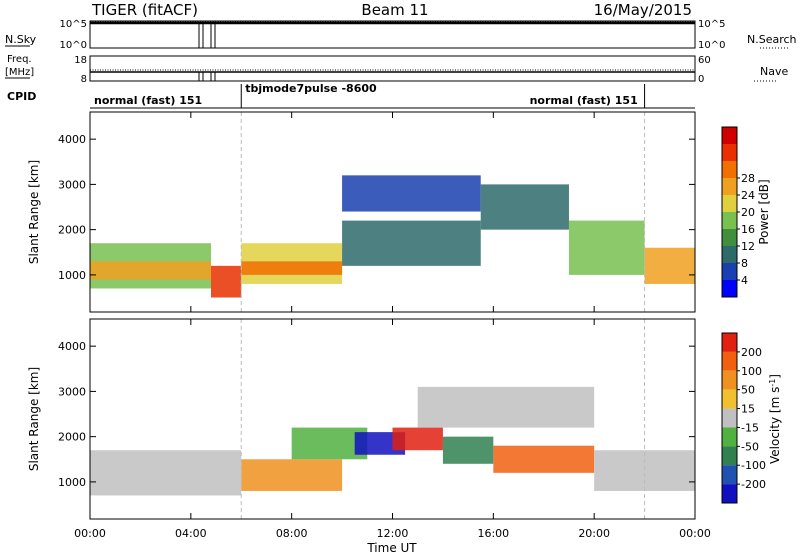  I want to click on velocity-y-label: Slant Range [km], so click(34, 419).